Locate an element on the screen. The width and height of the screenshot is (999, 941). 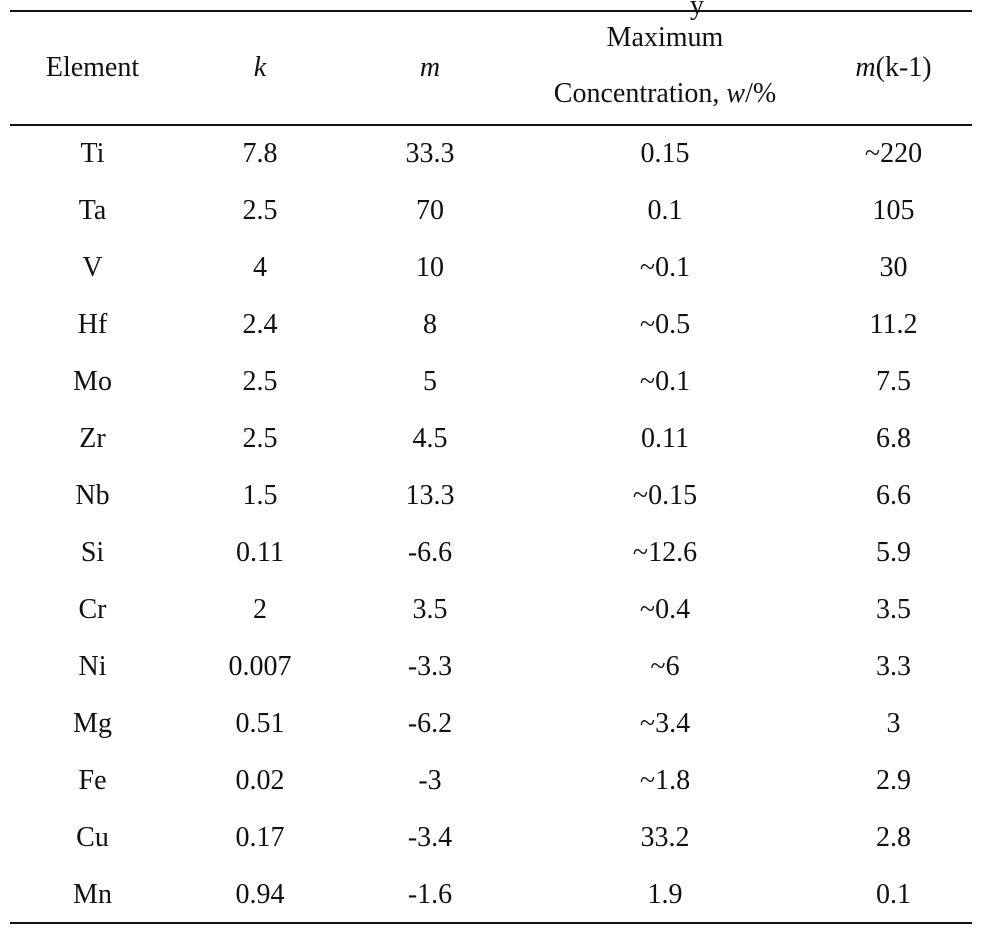
cell-m: 70 is located at coordinates (430, 210).